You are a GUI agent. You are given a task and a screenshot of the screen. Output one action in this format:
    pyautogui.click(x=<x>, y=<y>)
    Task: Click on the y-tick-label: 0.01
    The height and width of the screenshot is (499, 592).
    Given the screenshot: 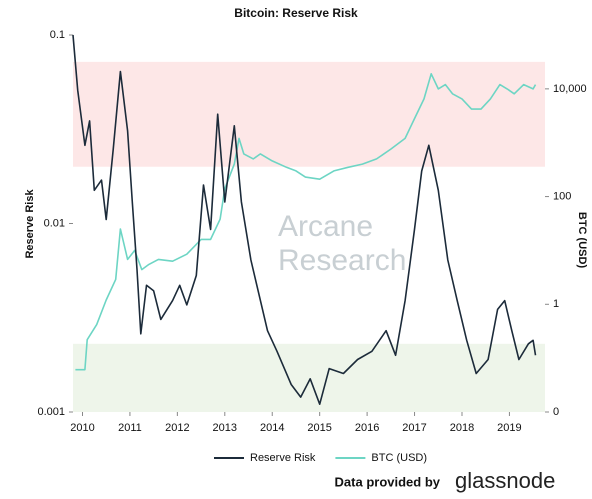 What is the action you would take?
    pyautogui.click(x=54, y=223)
    